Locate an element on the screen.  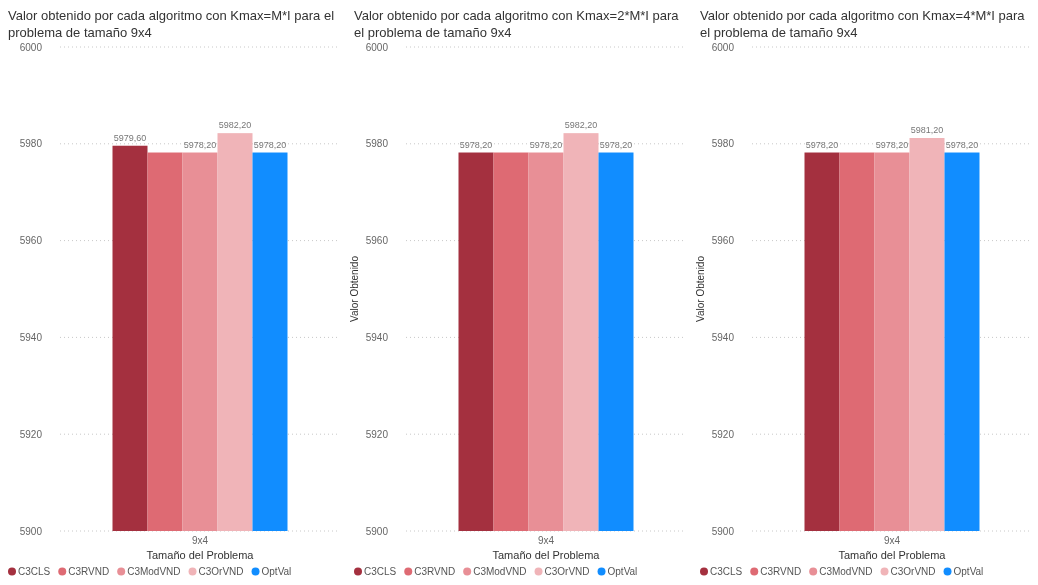
data-label: 5979,60 is located at coordinates (130, 137).